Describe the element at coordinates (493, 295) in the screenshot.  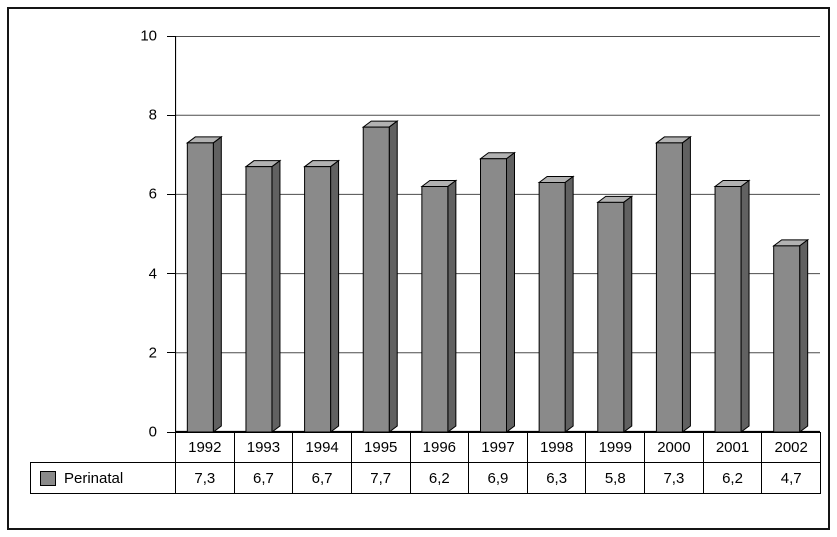
I see `bar-1997` at that location.